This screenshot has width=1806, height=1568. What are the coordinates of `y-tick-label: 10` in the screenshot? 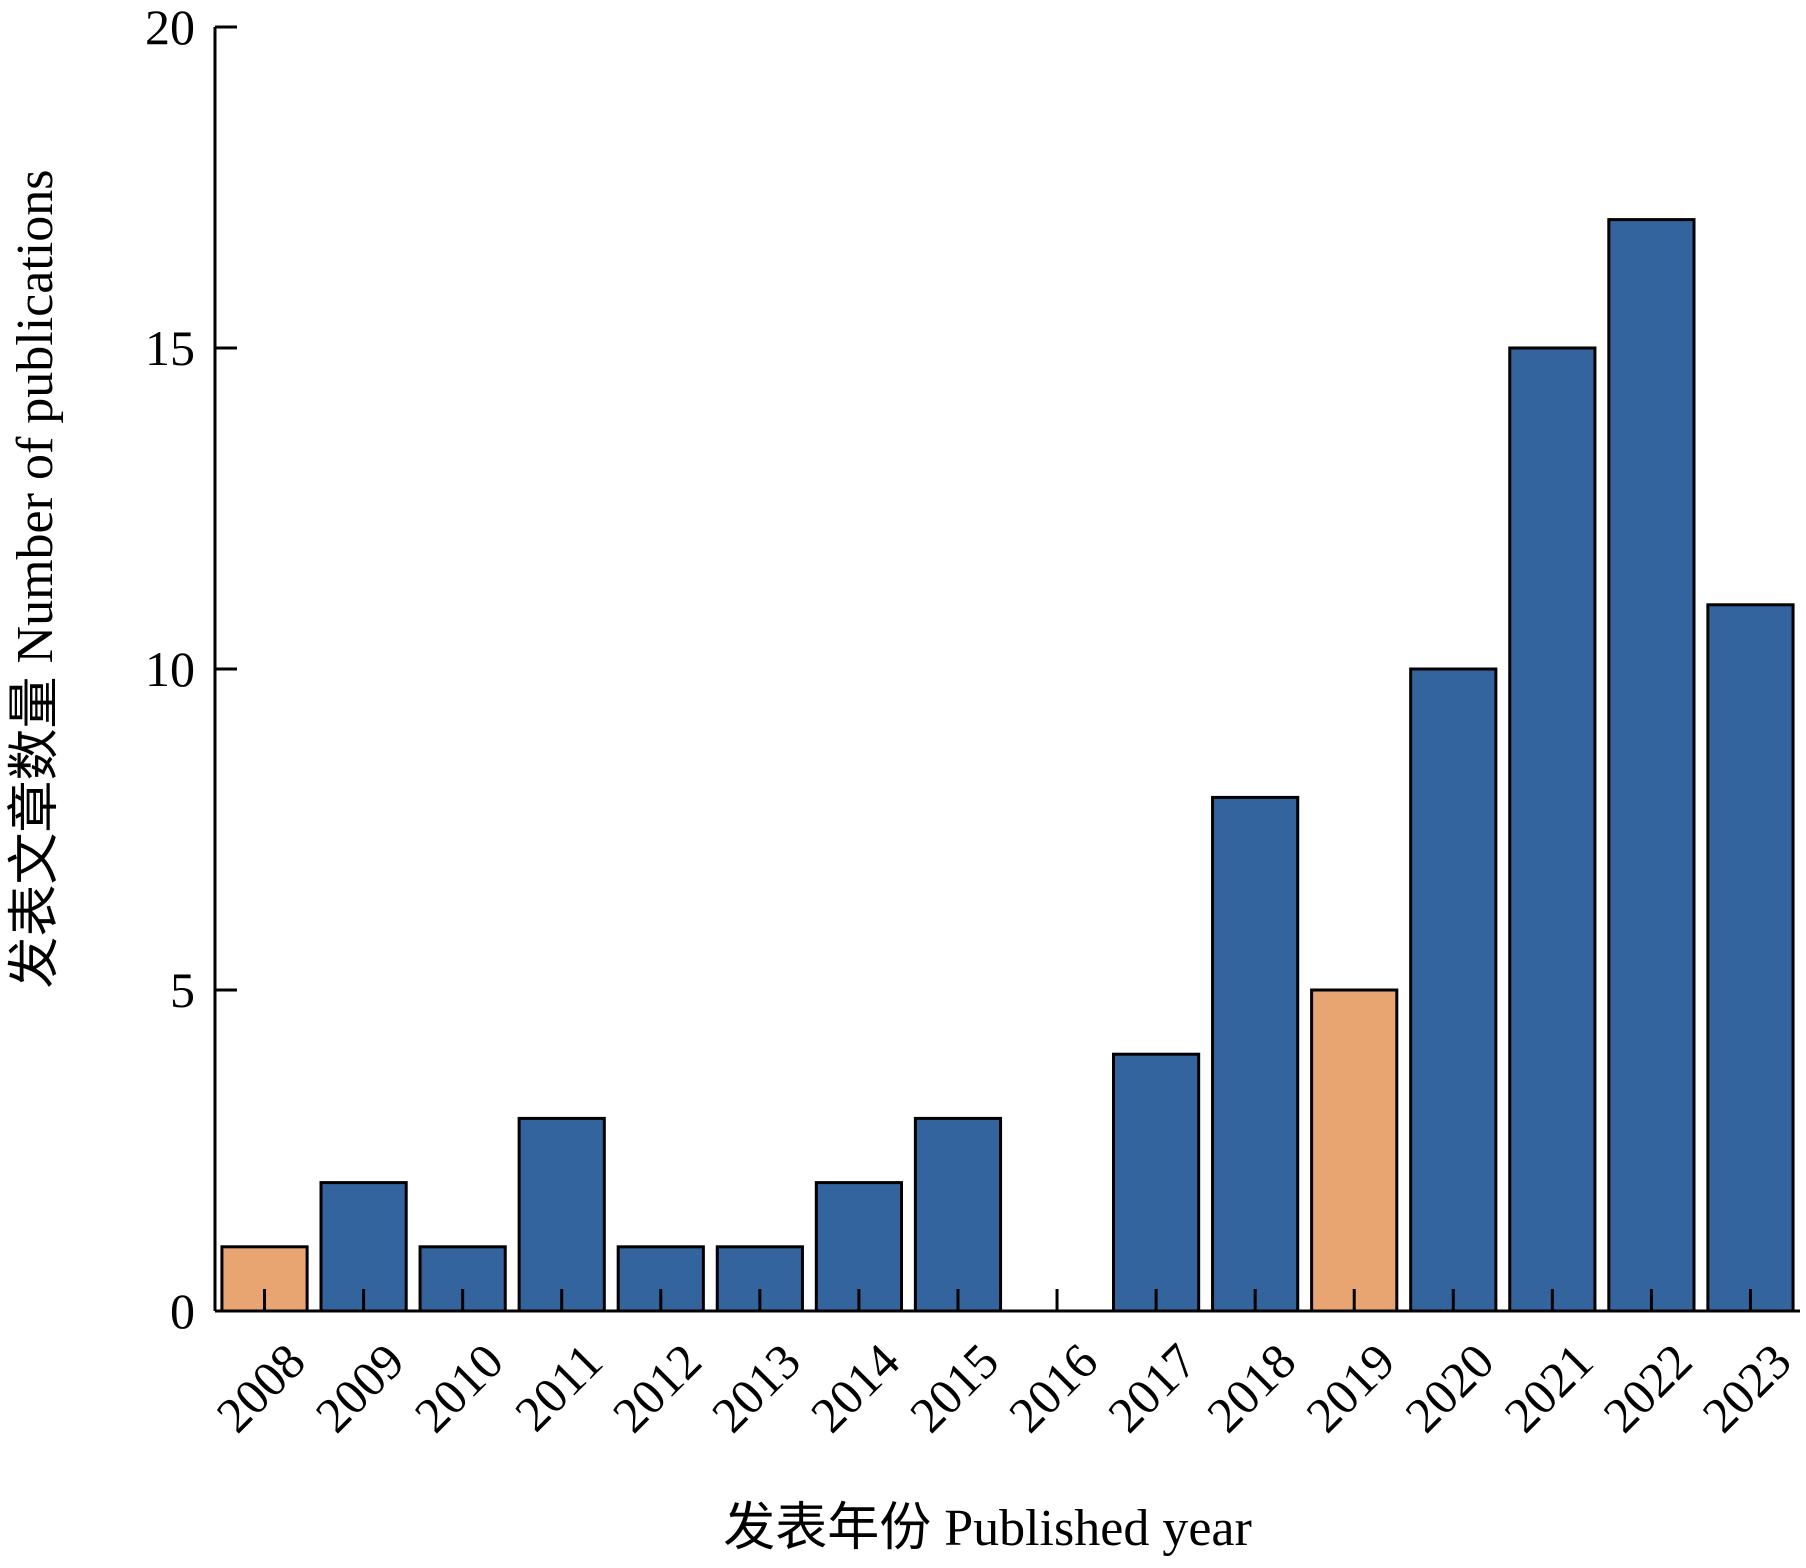 It's located at (170, 669).